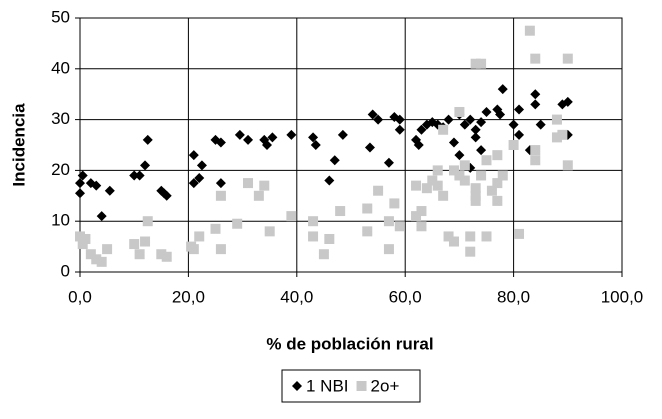  What do you see at coordinates (327, 385) in the screenshot?
I see `legend-label: 1 NBI` at bounding box center [327, 385].